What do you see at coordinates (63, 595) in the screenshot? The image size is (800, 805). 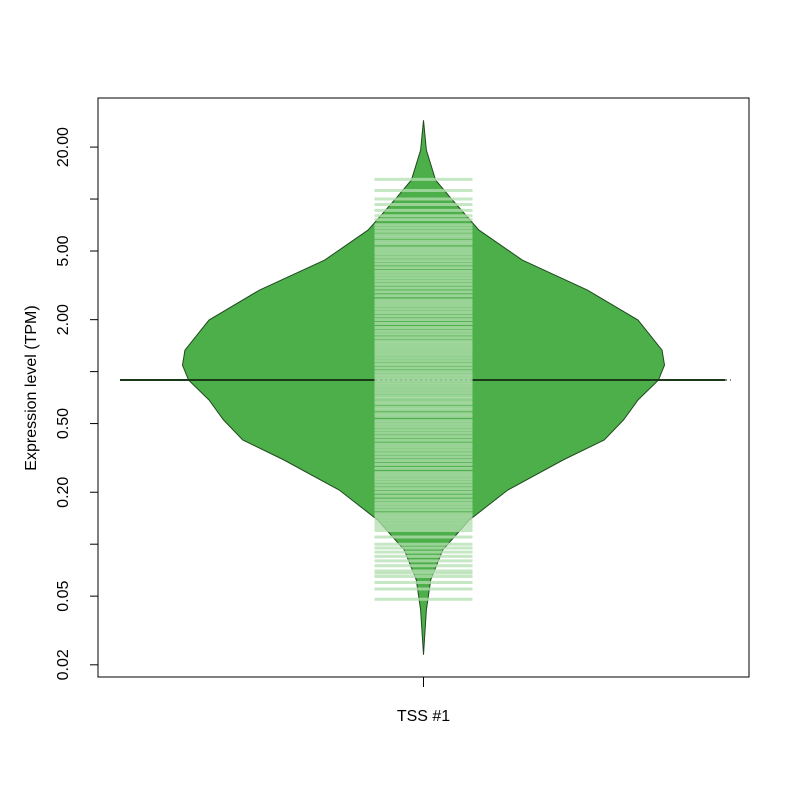 I see `y-tick-label: 0.05` at bounding box center [63, 595].